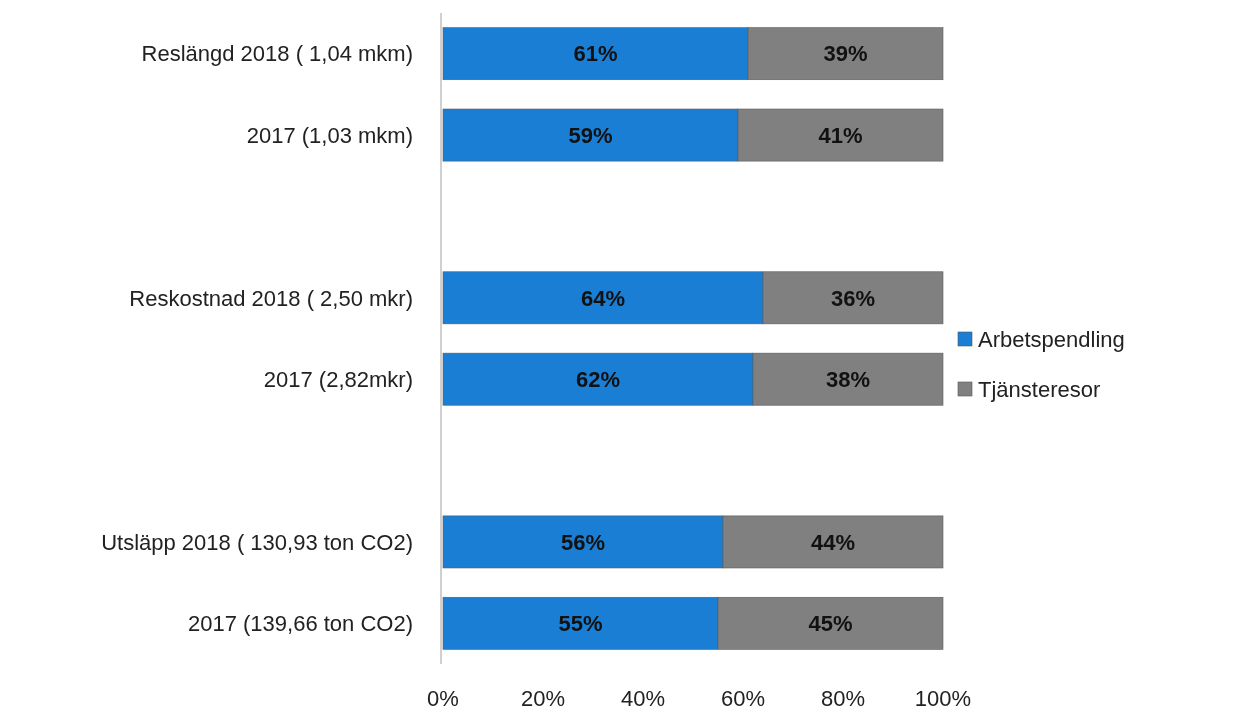 The height and width of the screenshot is (716, 1246). I want to click on data-label: 62%, so click(598, 379).